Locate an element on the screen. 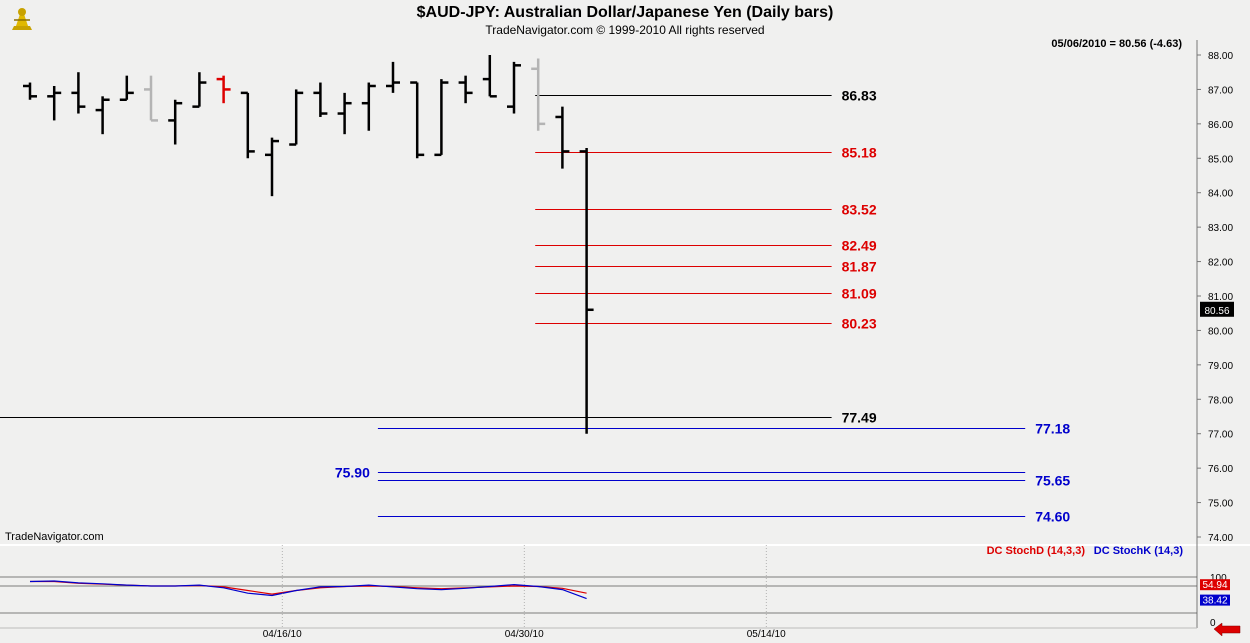 The image size is (1250, 643). price-tick-label: 85.00 is located at coordinates (1220, 159).